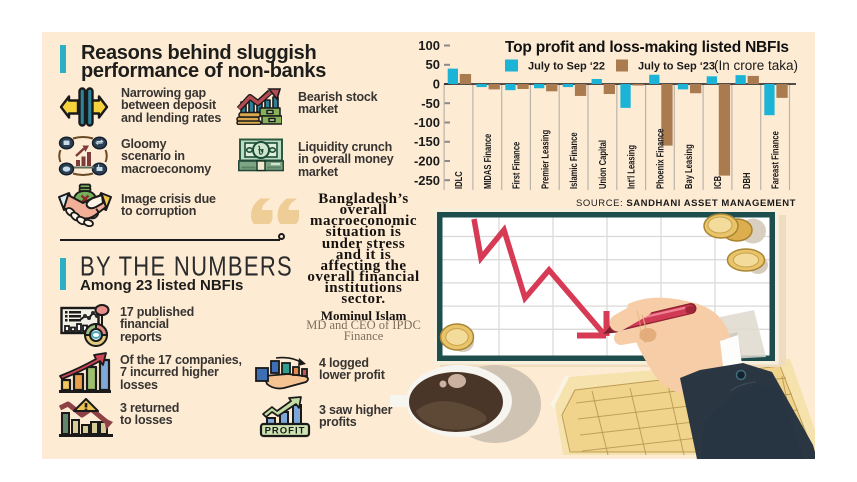 The width and height of the screenshot is (857, 482). I want to click on svg-text: IDLC, so click(458, 180).